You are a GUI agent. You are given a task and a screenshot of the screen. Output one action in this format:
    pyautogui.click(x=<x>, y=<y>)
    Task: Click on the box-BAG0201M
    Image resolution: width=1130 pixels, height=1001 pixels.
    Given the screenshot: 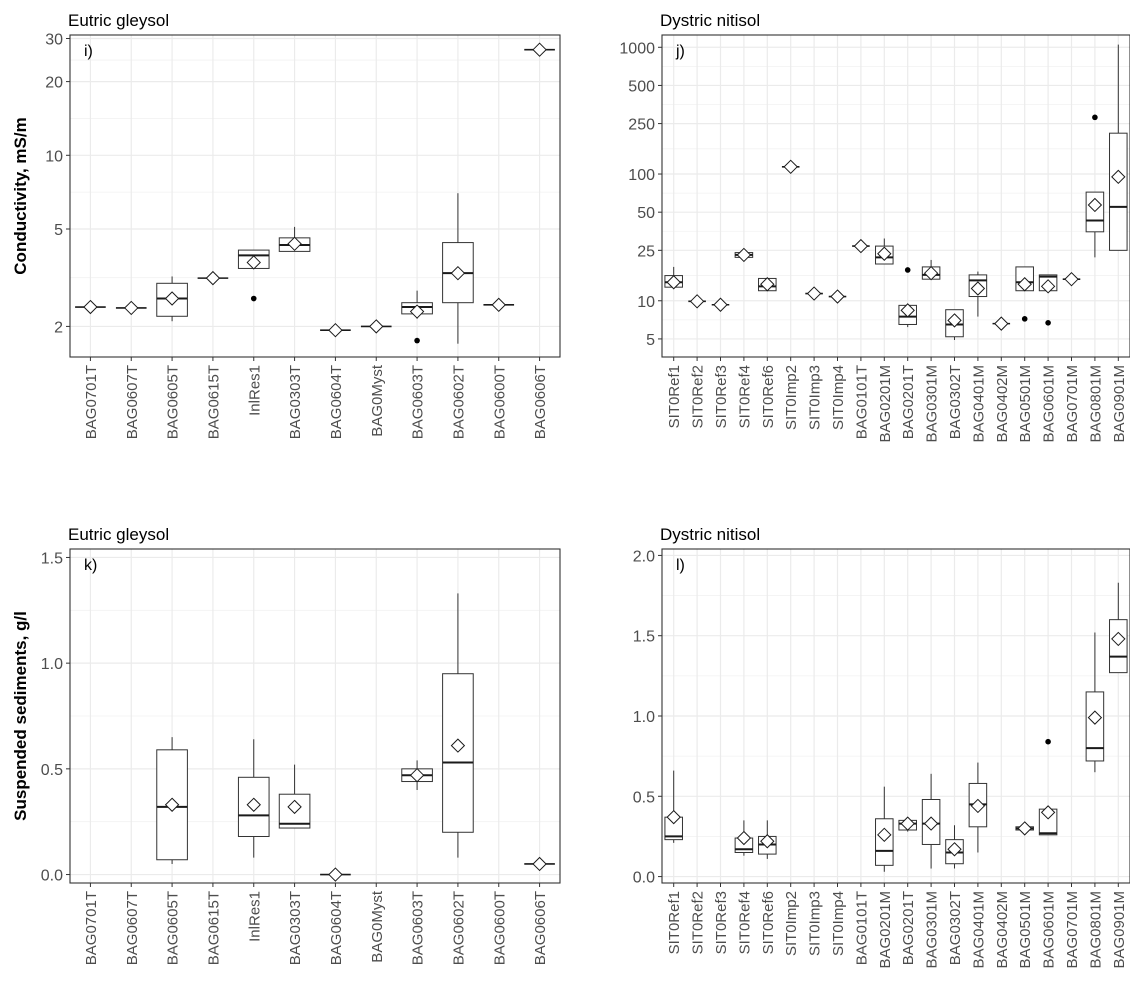 What is the action you would take?
    pyautogui.click(x=884, y=829)
    